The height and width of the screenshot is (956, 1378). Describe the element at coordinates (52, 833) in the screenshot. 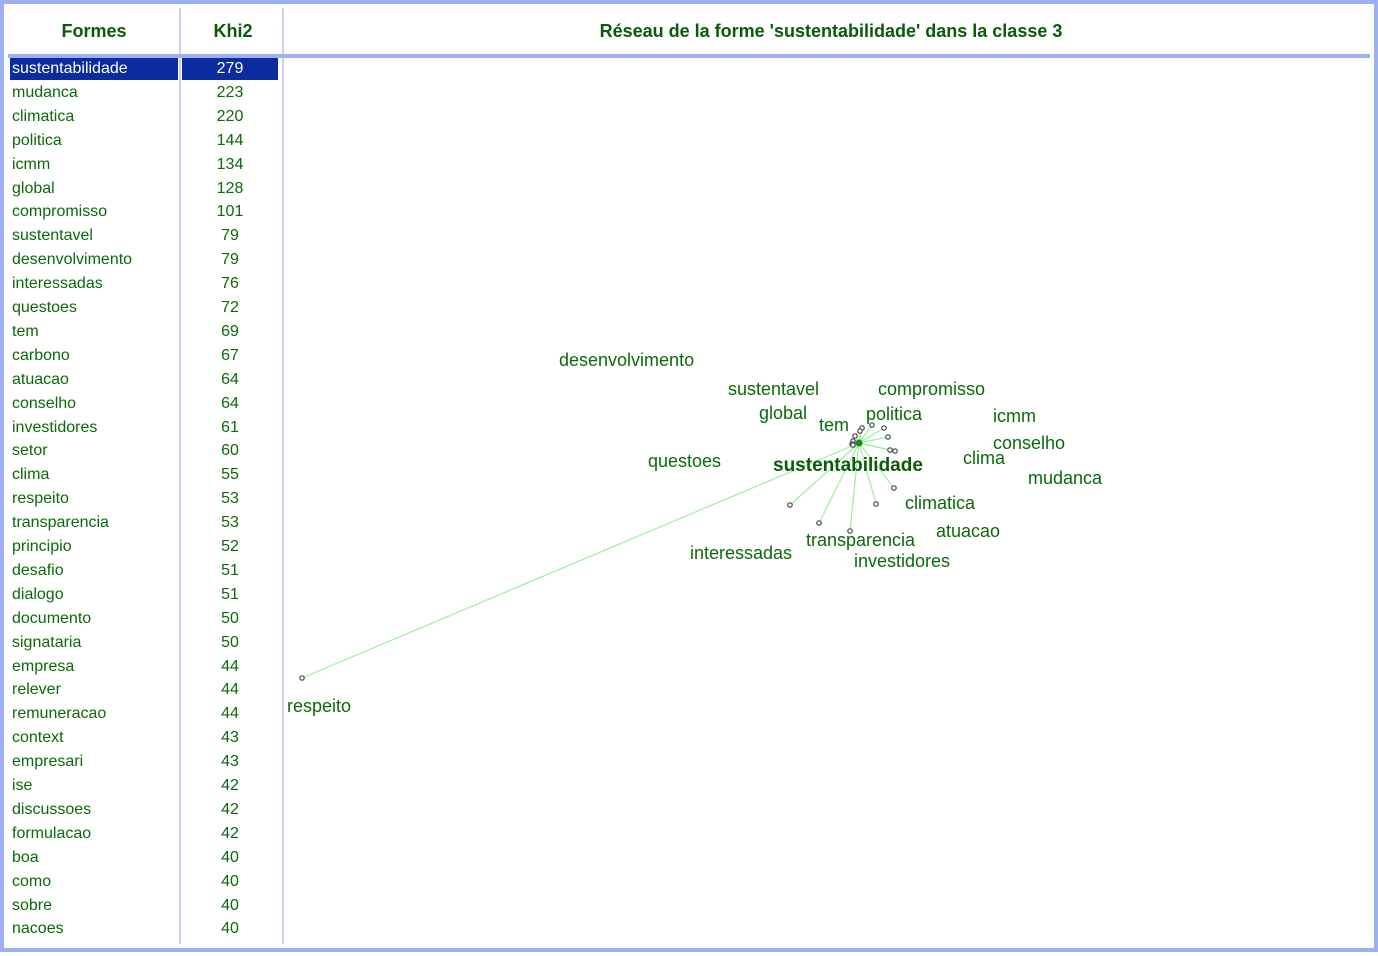

I see `form-cell: formulacao` at that location.